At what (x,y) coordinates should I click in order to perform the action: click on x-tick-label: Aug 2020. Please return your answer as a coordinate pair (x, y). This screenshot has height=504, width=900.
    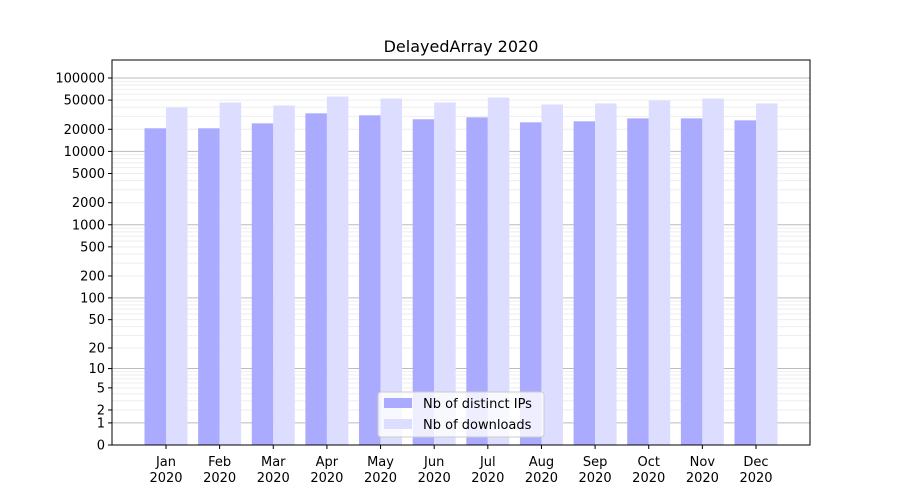
    Looking at the image, I should click on (541, 470).